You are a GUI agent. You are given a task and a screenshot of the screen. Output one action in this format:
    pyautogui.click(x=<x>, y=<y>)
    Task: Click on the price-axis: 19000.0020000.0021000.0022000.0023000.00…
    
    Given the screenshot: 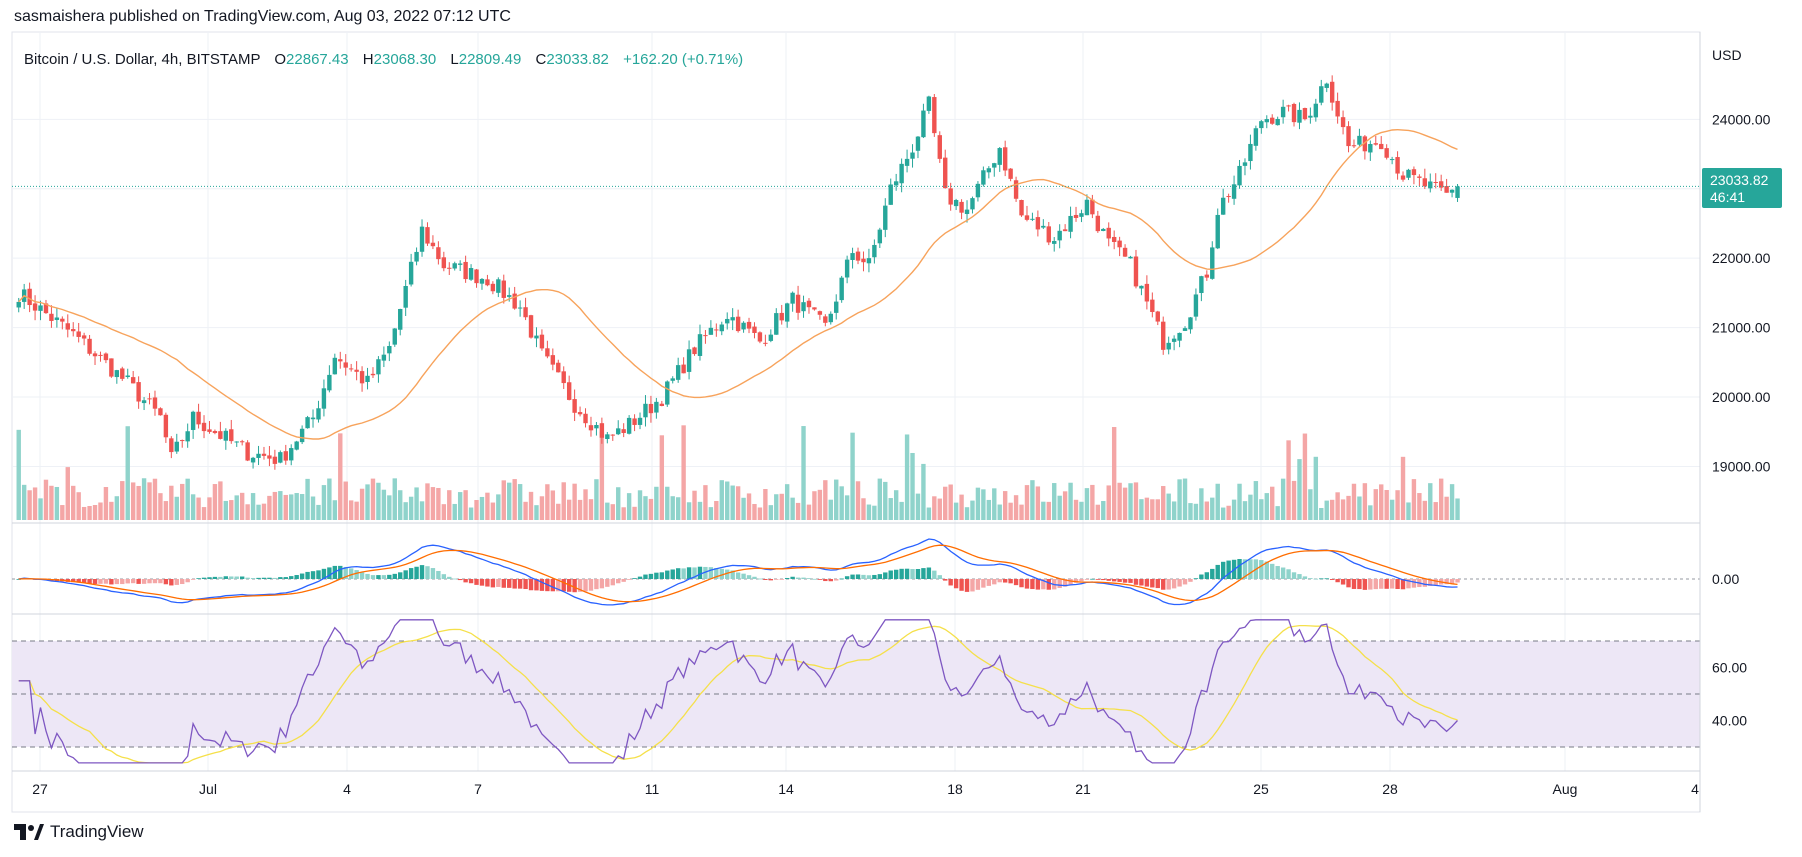 What is the action you would take?
    pyautogui.click(x=1741, y=292)
    